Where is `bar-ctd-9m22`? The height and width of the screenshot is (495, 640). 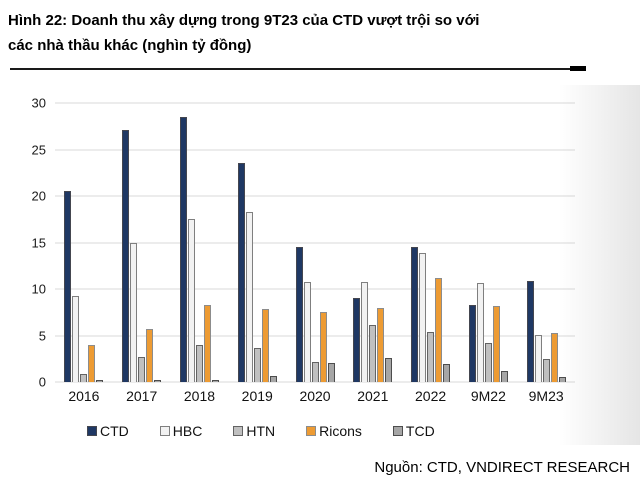
bar-ctd-9m22 is located at coordinates (472, 343).